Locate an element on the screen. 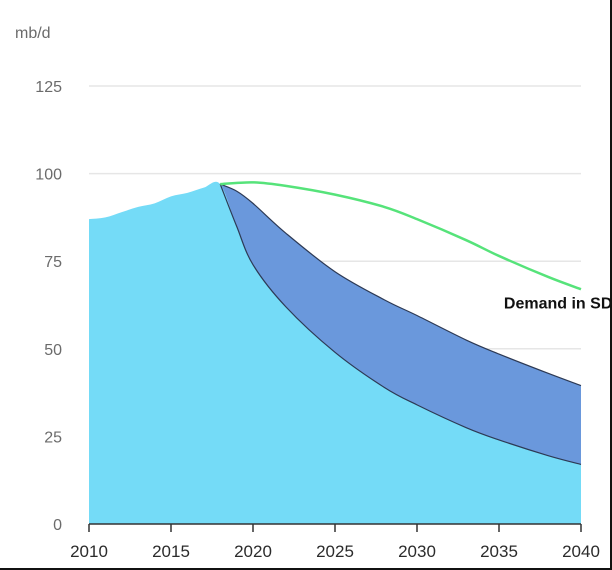 This screenshot has height=570, width=612. x-tick-label-2010: 2010 is located at coordinates (89, 551).